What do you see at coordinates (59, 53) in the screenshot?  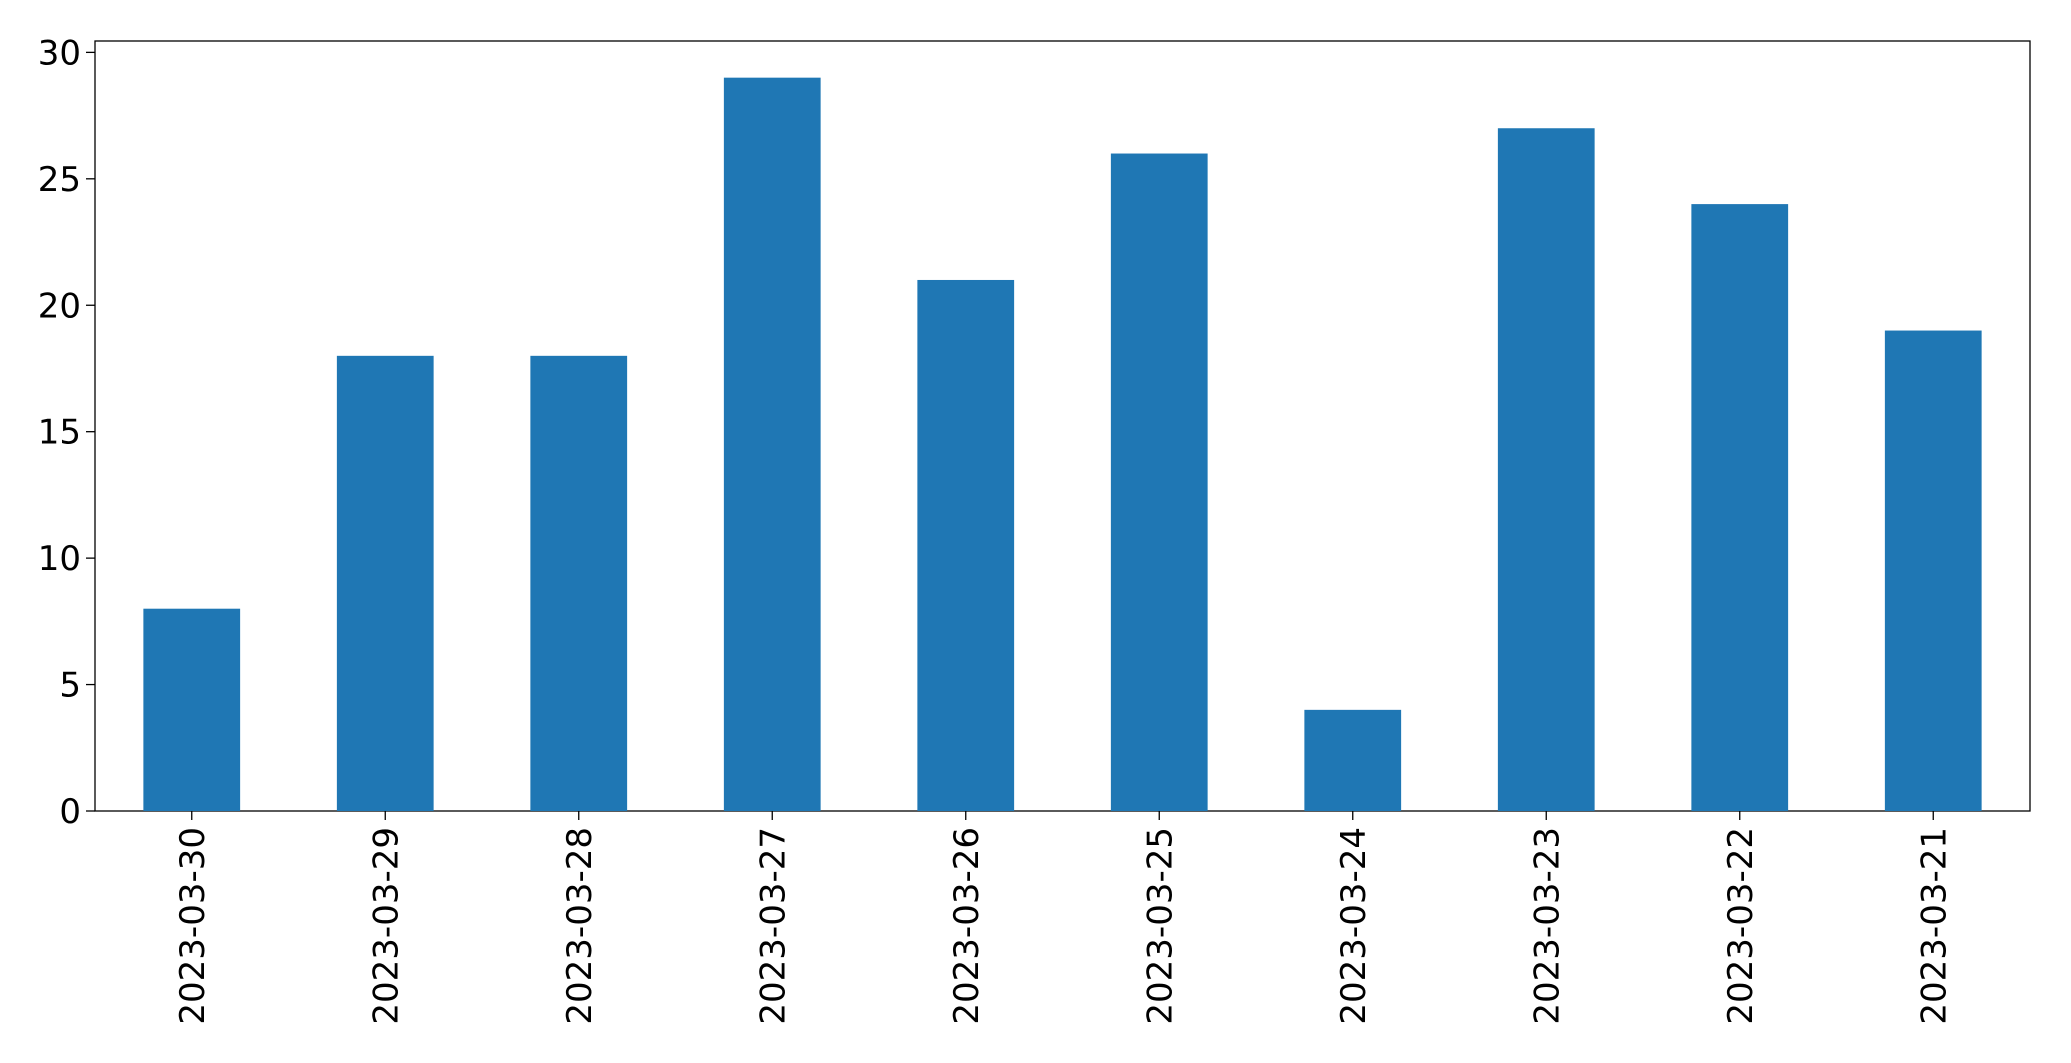 I see `y-tick-label: 30` at bounding box center [59, 53].